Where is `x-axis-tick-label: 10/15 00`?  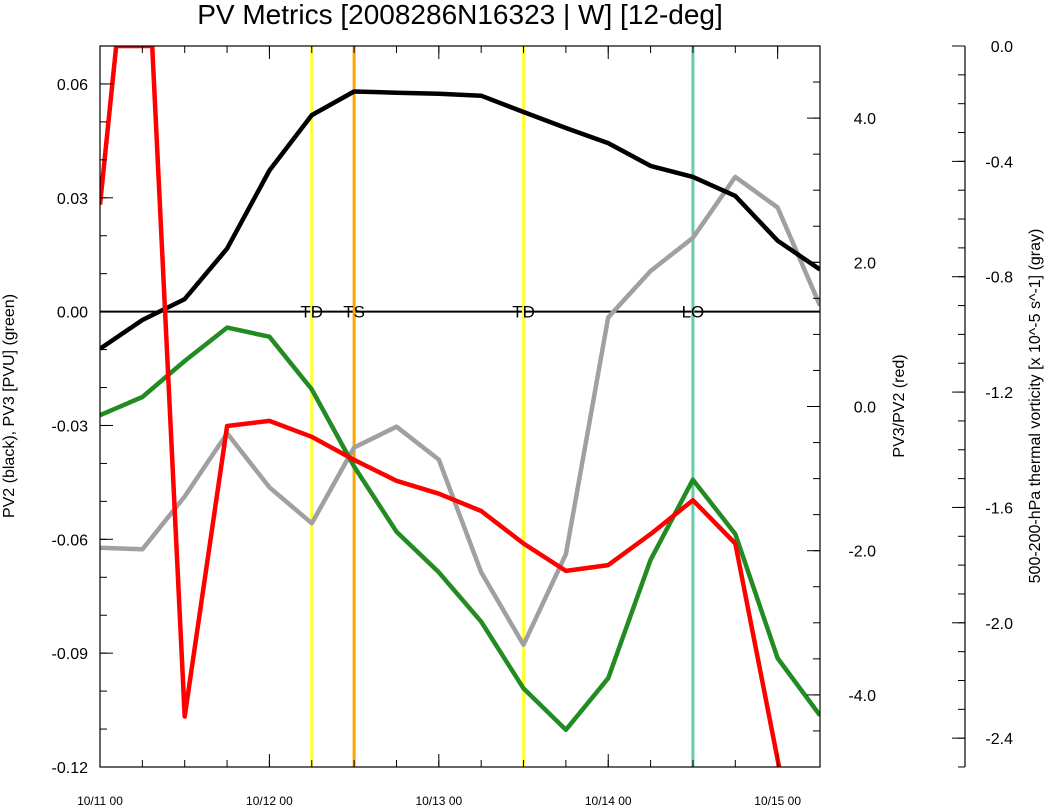 x-axis-tick-label: 10/15 00 is located at coordinates (777, 799).